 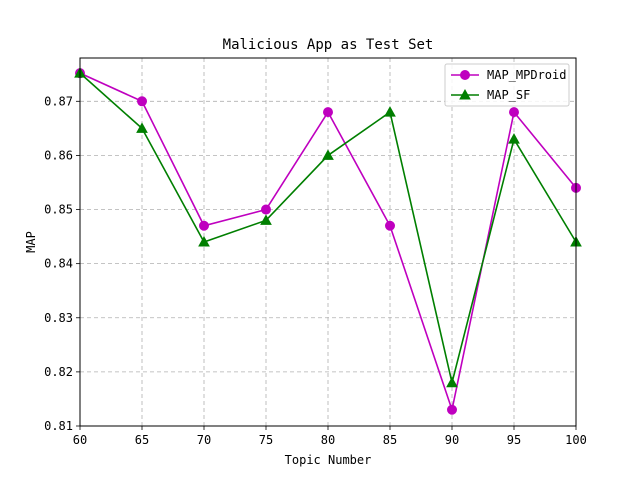 What do you see at coordinates (204, 440) in the screenshot?
I see `x-tick-label: 70` at bounding box center [204, 440].